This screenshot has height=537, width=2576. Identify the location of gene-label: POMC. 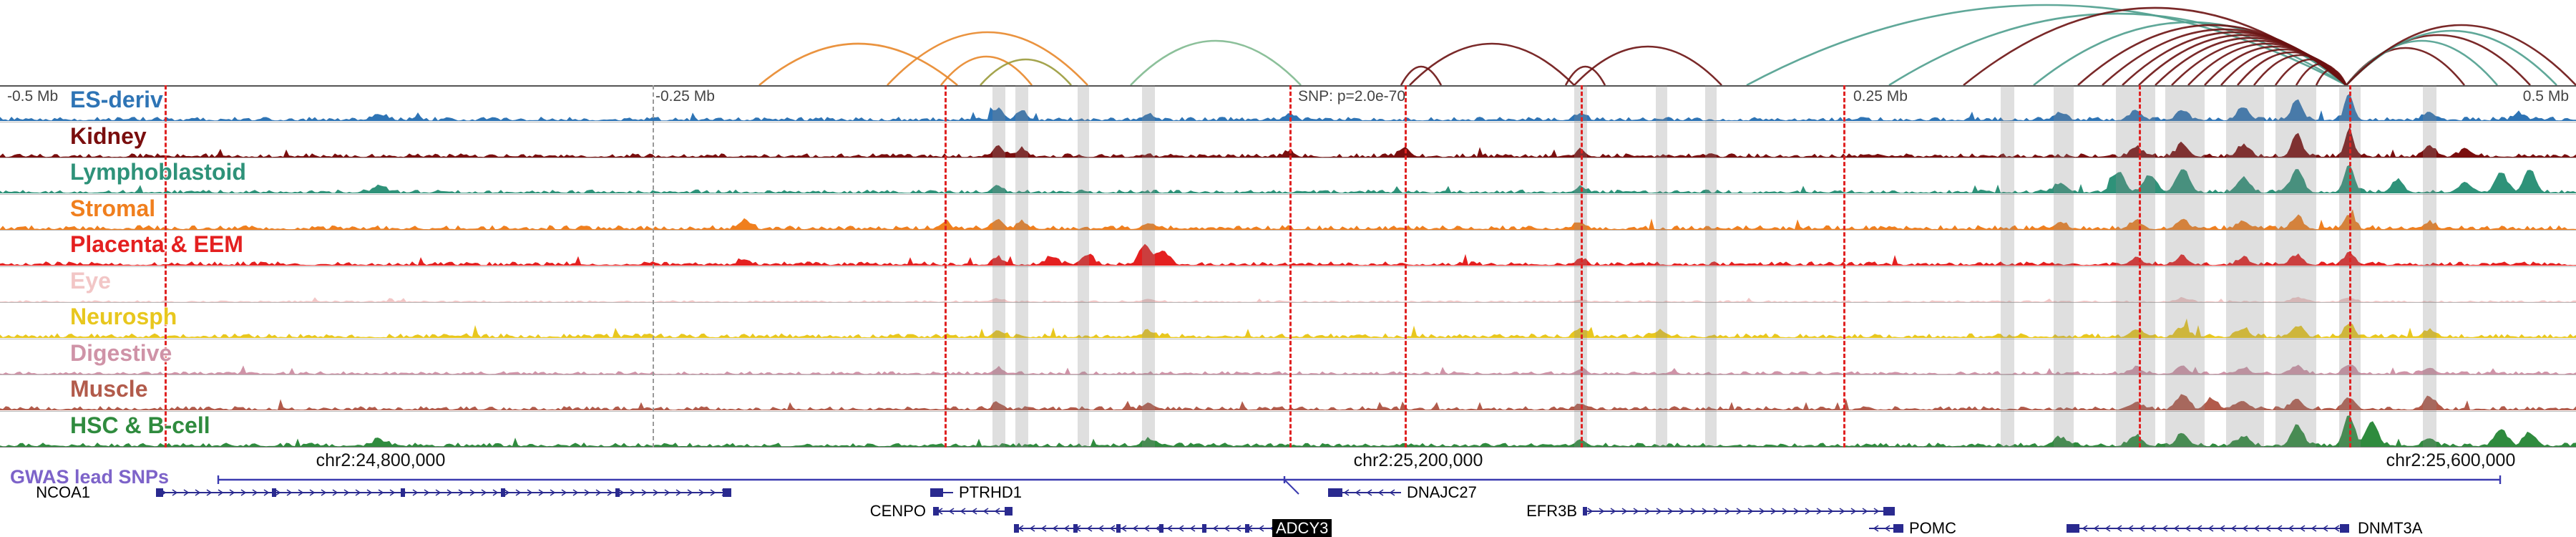
(1932, 528).